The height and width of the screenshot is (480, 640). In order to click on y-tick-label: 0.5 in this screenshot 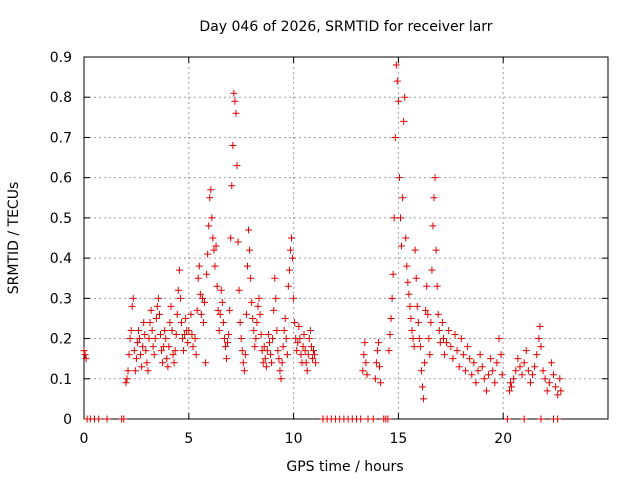, I will do `click(61, 219)`.